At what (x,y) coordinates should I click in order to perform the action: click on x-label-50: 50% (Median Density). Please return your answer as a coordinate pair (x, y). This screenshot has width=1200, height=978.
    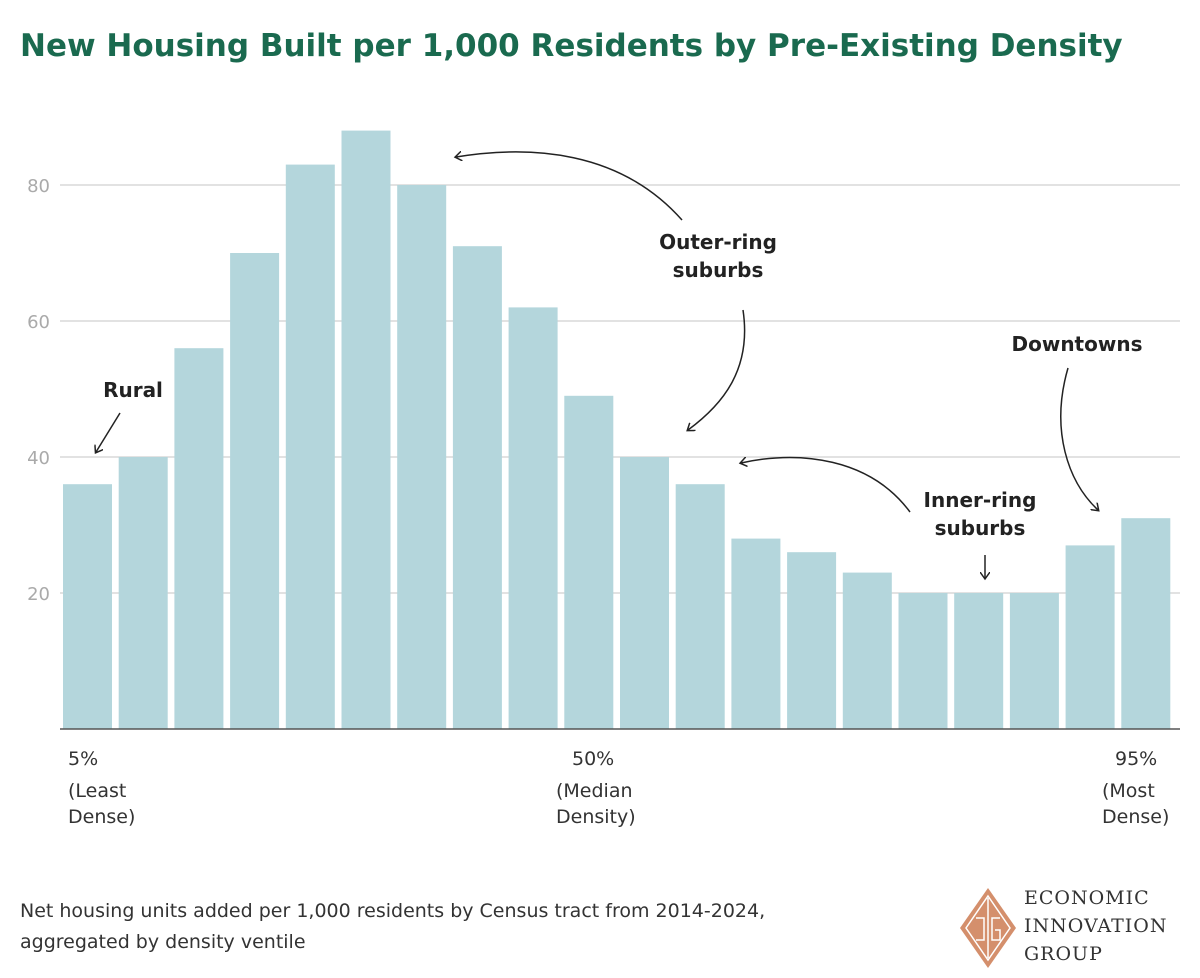
    Looking at the image, I should click on (596, 788).